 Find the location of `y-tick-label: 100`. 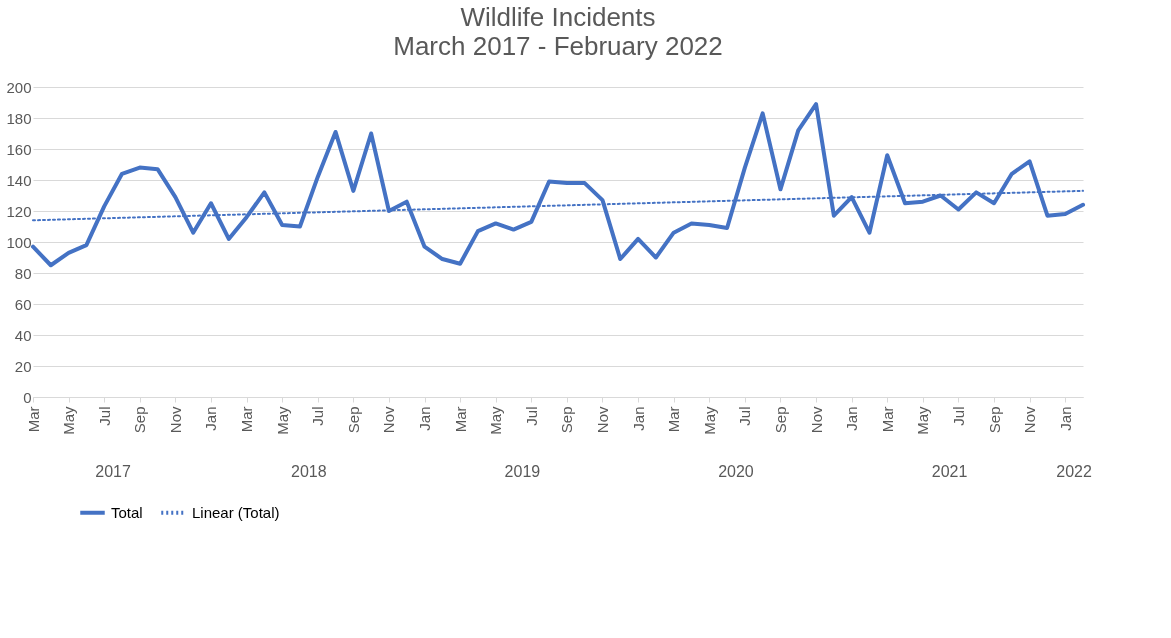

y-tick-label: 100 is located at coordinates (19, 242).